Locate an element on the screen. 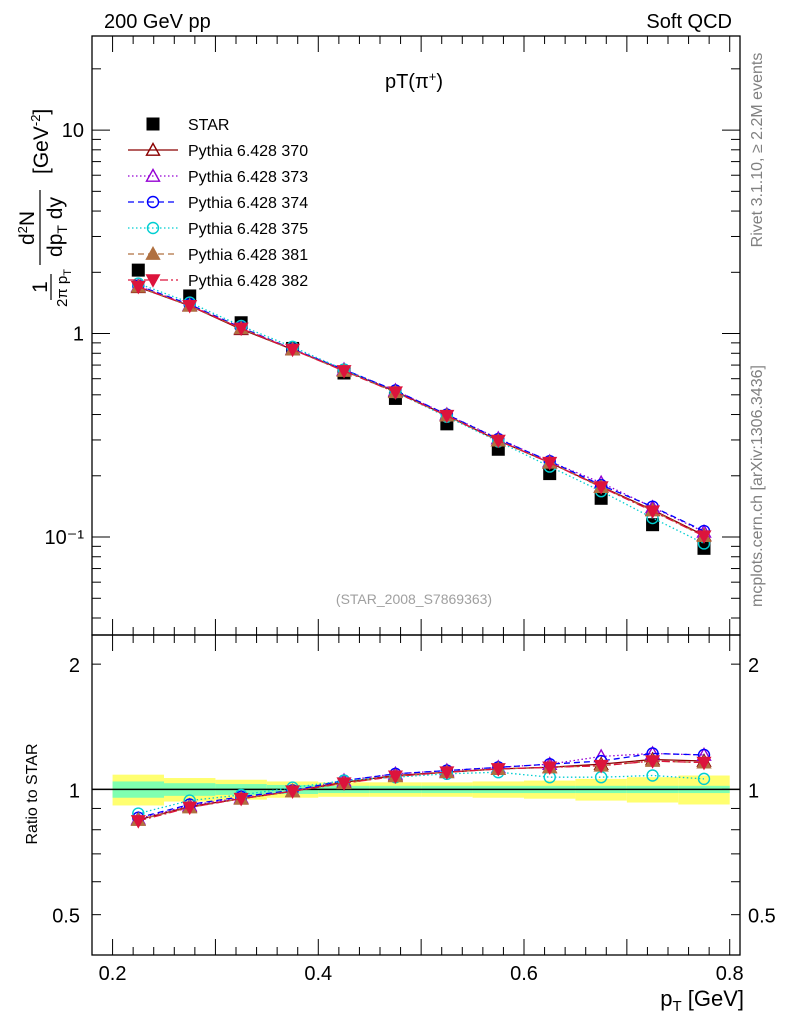 This screenshot has height=1024, width=786. legend-entry-p382: Pythia 6.428 382 is located at coordinates (218, 281).